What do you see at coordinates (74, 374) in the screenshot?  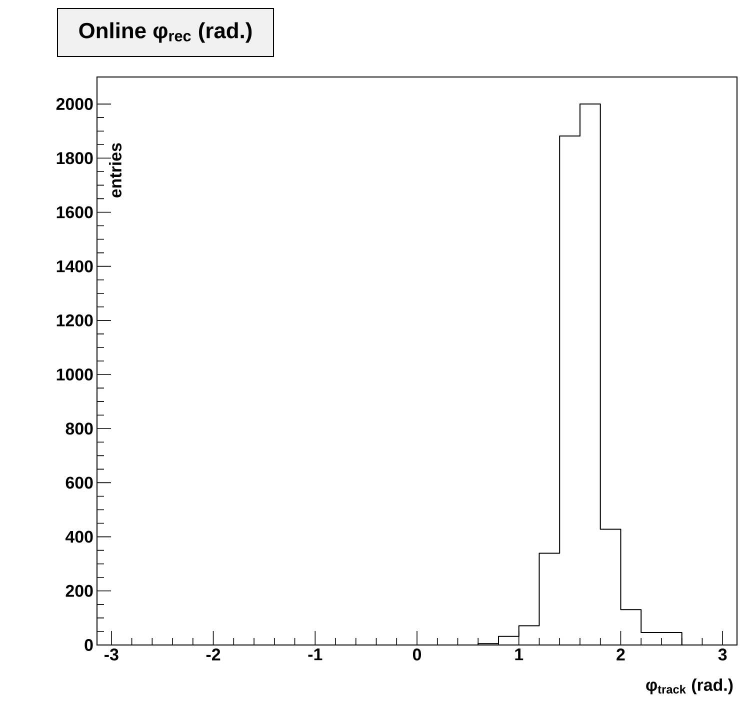 I see `y-tick-label: 1000` at bounding box center [74, 374].